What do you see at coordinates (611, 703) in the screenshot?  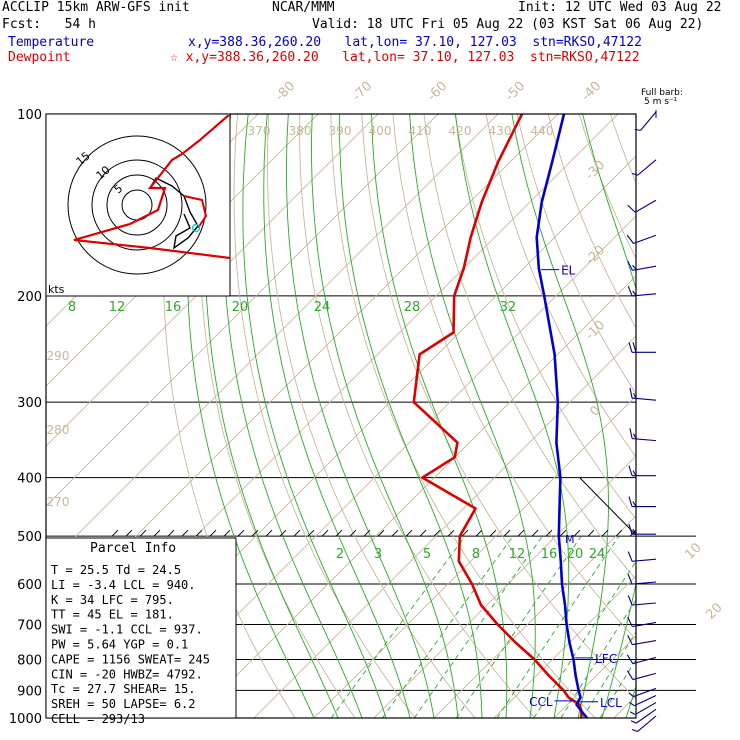 I see `annotation-lcl: LCL` at bounding box center [611, 703].